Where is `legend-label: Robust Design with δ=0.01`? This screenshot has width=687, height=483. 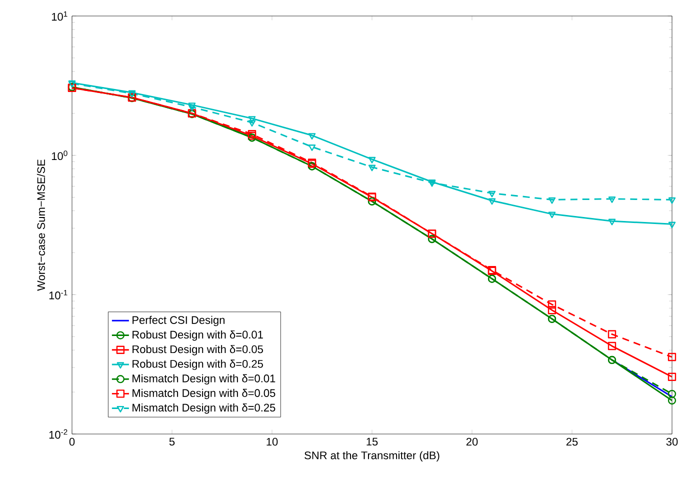 legend-label: Robust Design with δ=0.01 is located at coordinates (197, 335).